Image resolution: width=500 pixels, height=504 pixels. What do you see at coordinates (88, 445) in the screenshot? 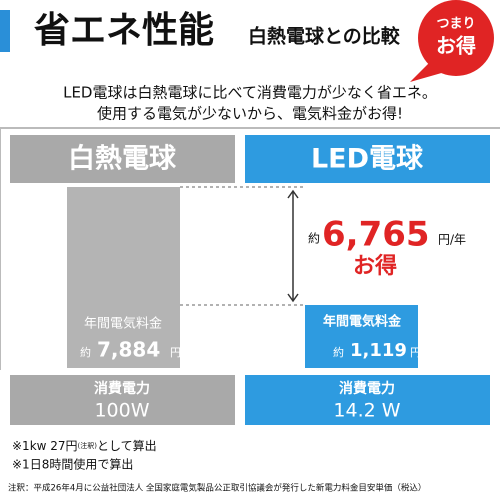
I see `note-part: (注釈)` at bounding box center [88, 445].